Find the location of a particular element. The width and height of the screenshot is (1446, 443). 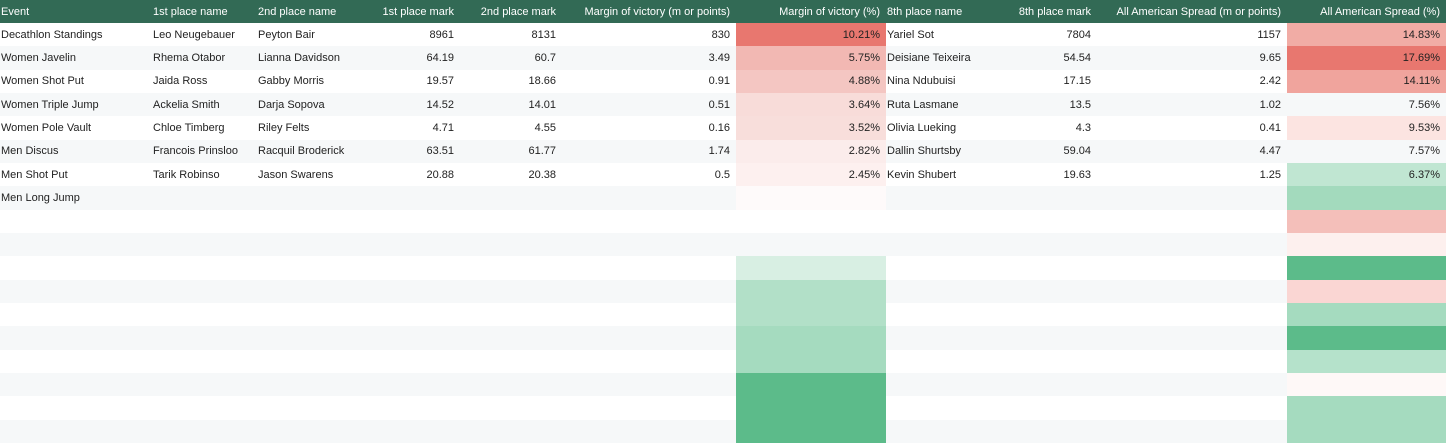

column-header: Margin of victory (m or points) is located at coordinates (649, 11).